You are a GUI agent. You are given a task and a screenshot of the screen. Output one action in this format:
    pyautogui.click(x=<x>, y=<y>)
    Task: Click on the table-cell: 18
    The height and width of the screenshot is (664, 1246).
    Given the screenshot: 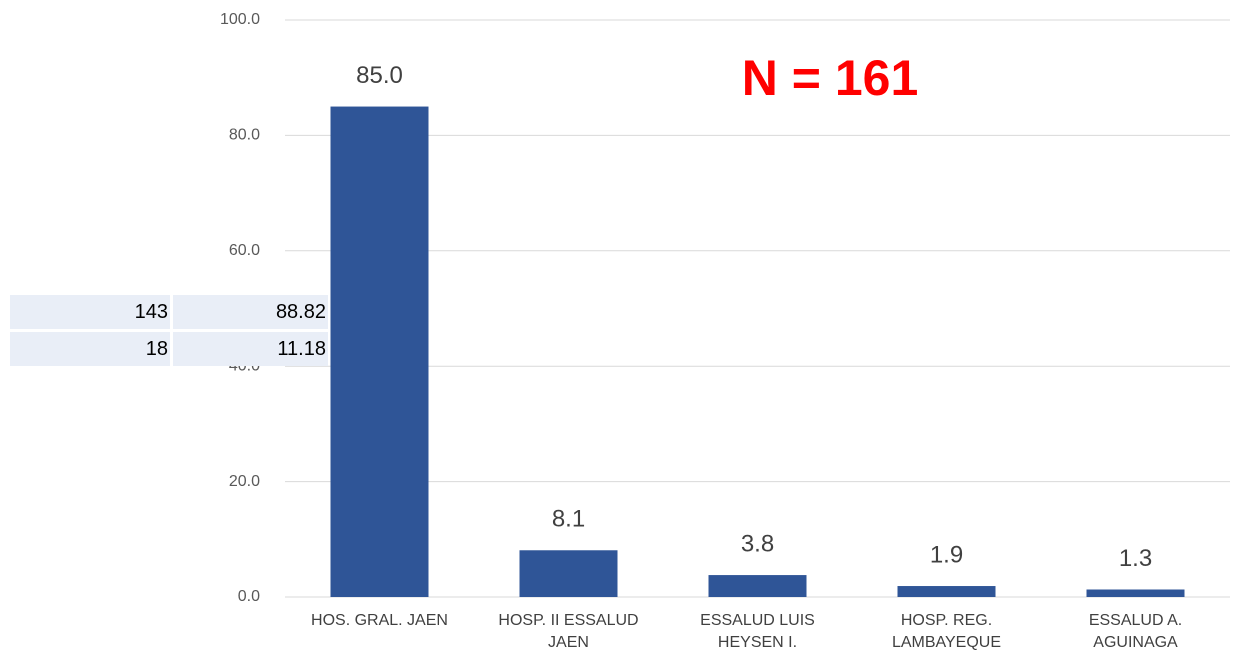 What is the action you would take?
    pyautogui.click(x=90, y=349)
    